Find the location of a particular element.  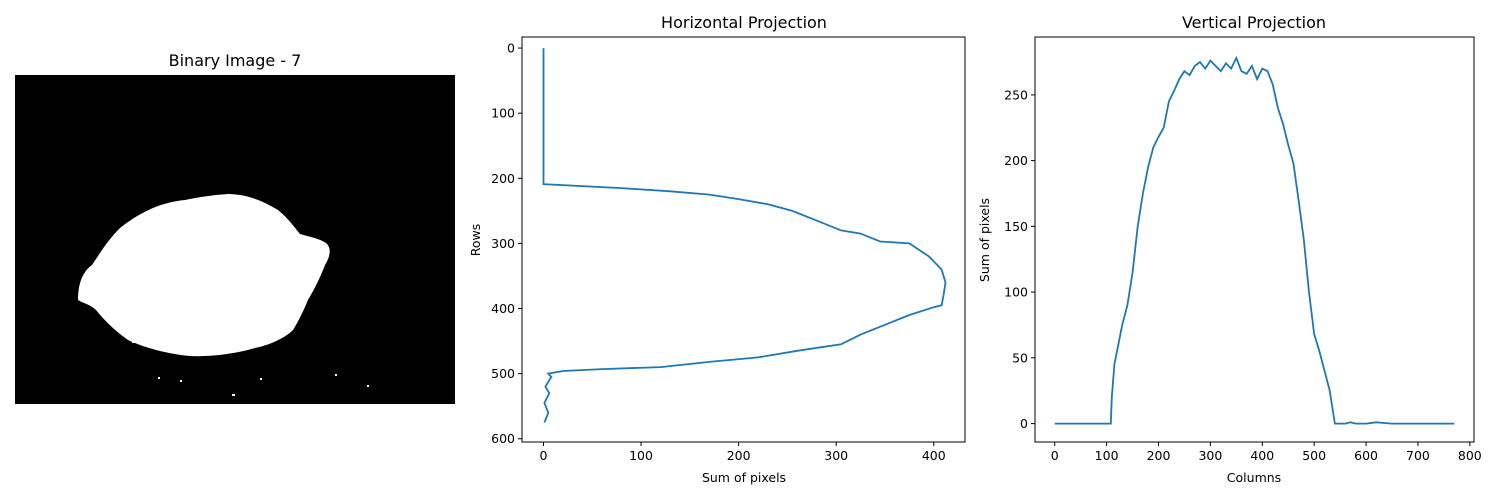

horizontal-projection-y-ticks: 0 100 200 300 400 500 600 is located at coordinates (506, 243).